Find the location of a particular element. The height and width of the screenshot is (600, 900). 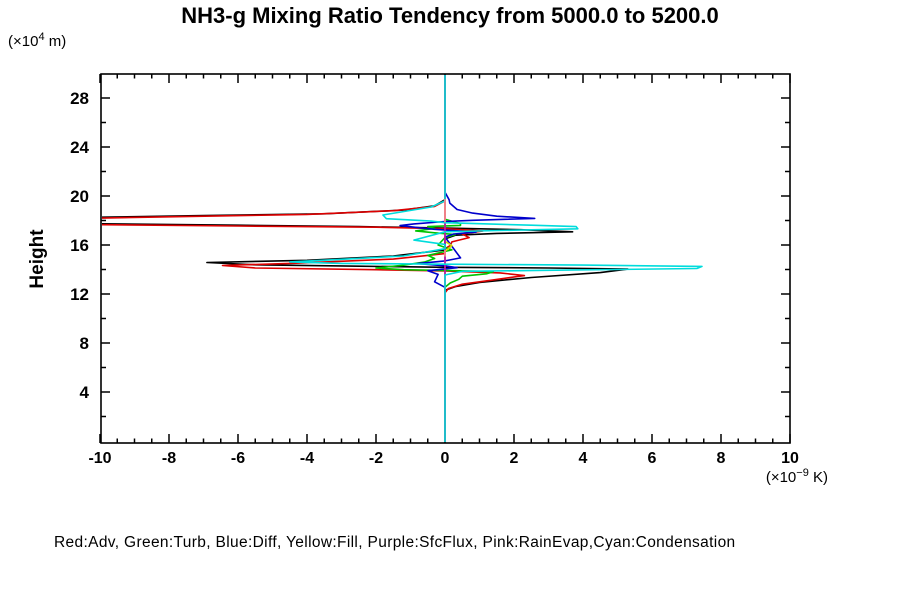

x-tick-label: 10 is located at coordinates (790, 458).